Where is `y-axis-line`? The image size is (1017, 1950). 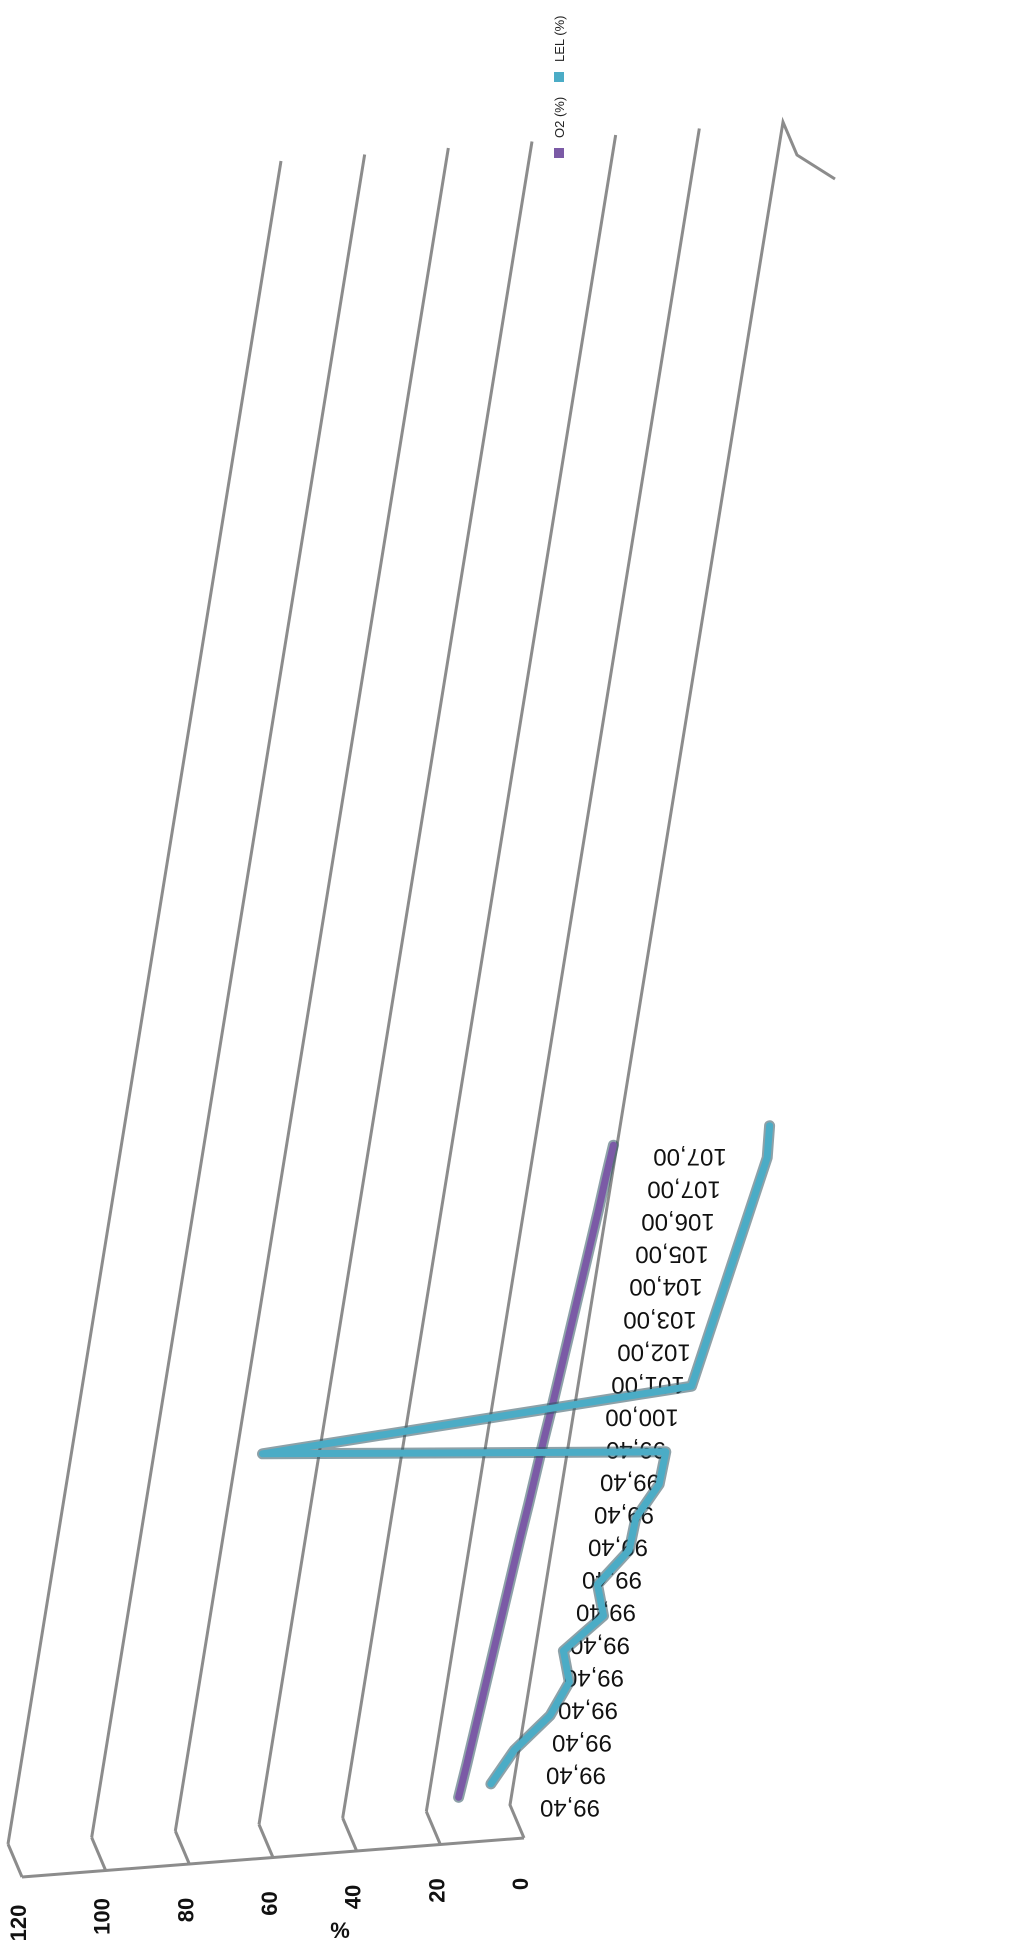 y-axis-line is located at coordinates (273, 1857).